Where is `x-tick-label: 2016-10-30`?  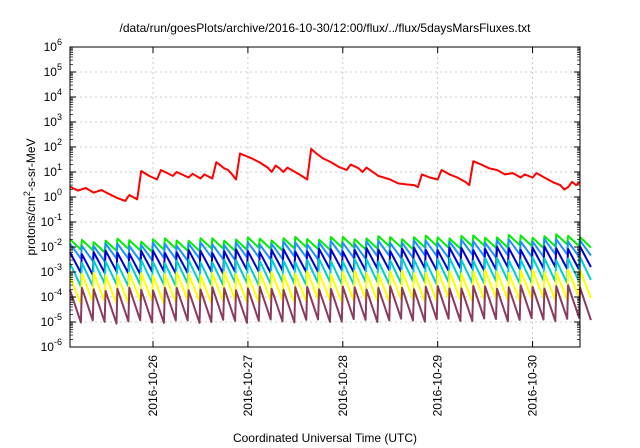
x-tick-label: 2016-10-30 is located at coordinates (533, 386).